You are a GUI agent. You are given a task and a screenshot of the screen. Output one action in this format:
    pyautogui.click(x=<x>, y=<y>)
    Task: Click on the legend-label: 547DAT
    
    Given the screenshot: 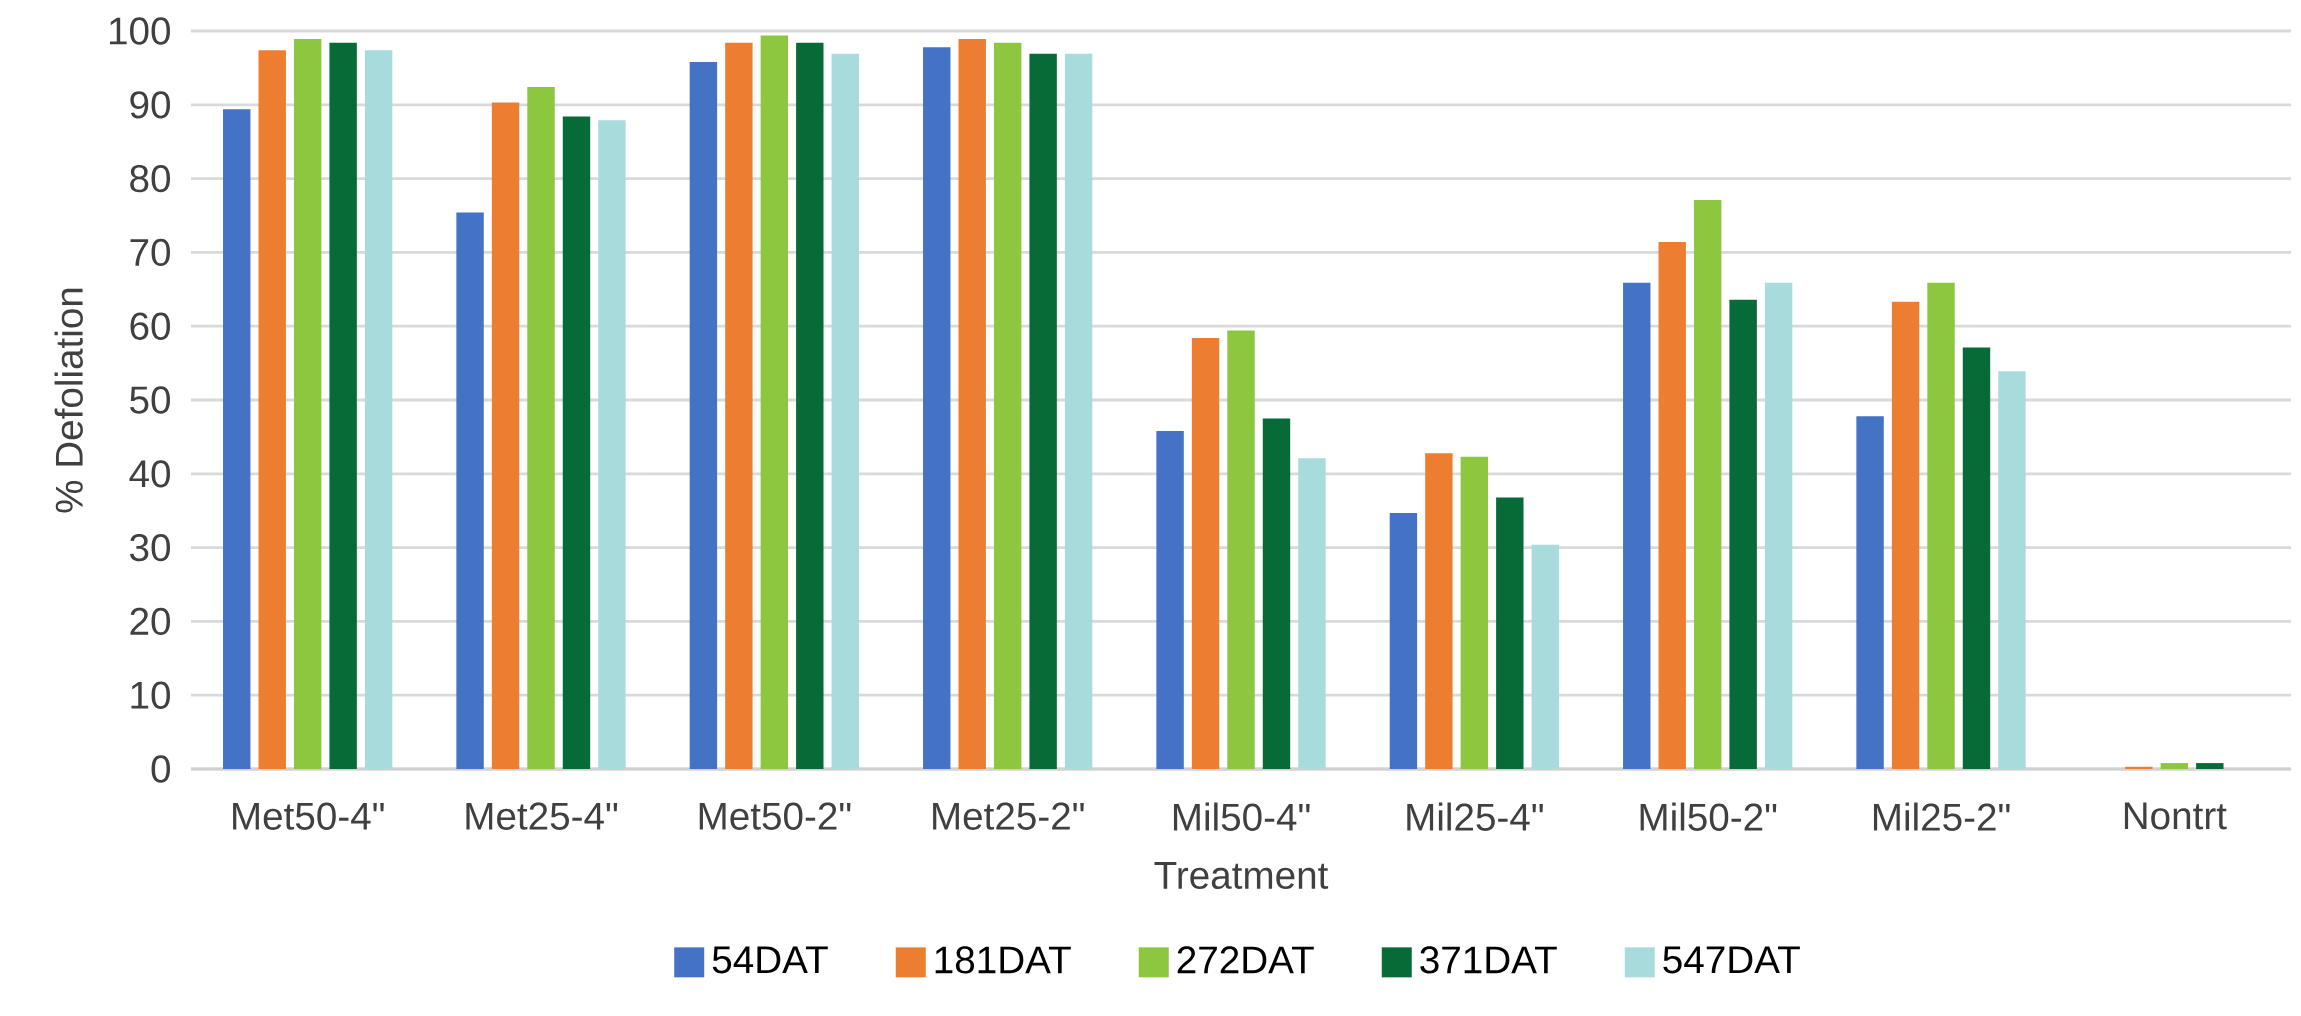 What is the action you would take?
    pyautogui.click(x=1731, y=960)
    